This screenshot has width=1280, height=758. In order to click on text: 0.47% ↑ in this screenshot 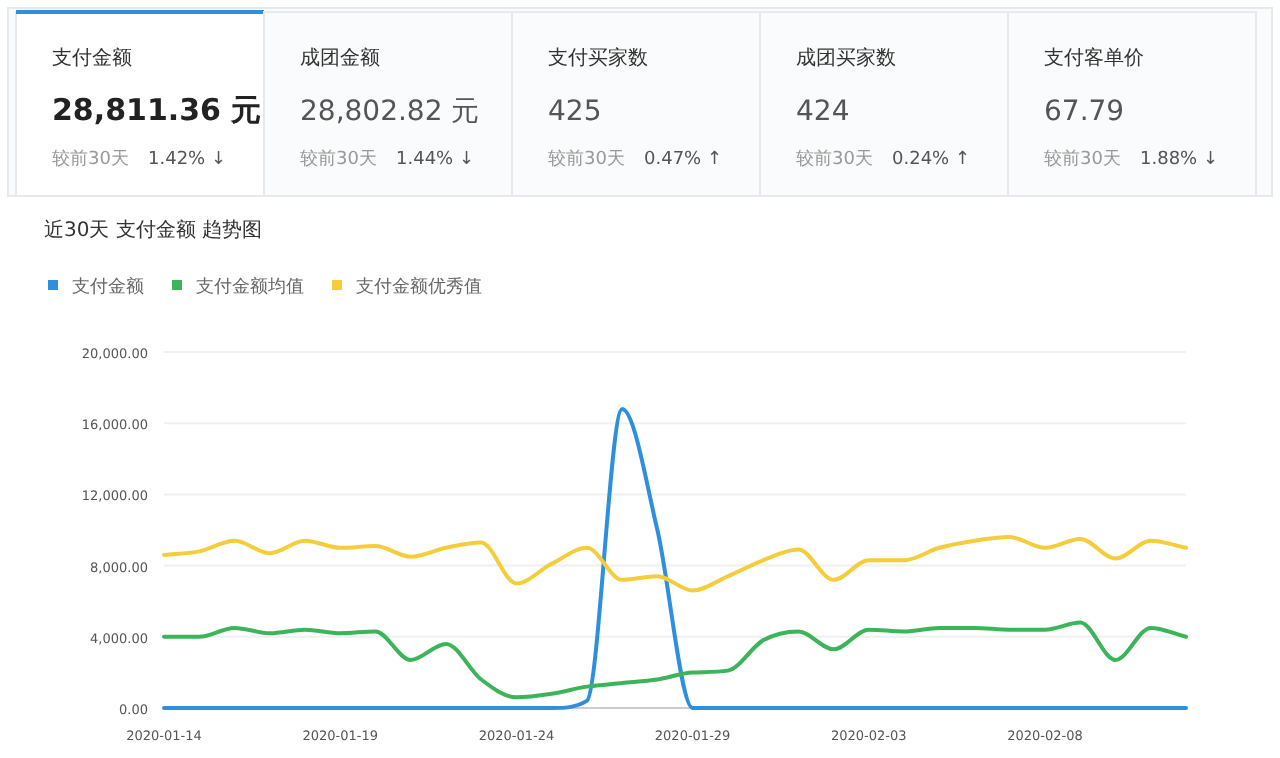, I will do `click(683, 160)`.